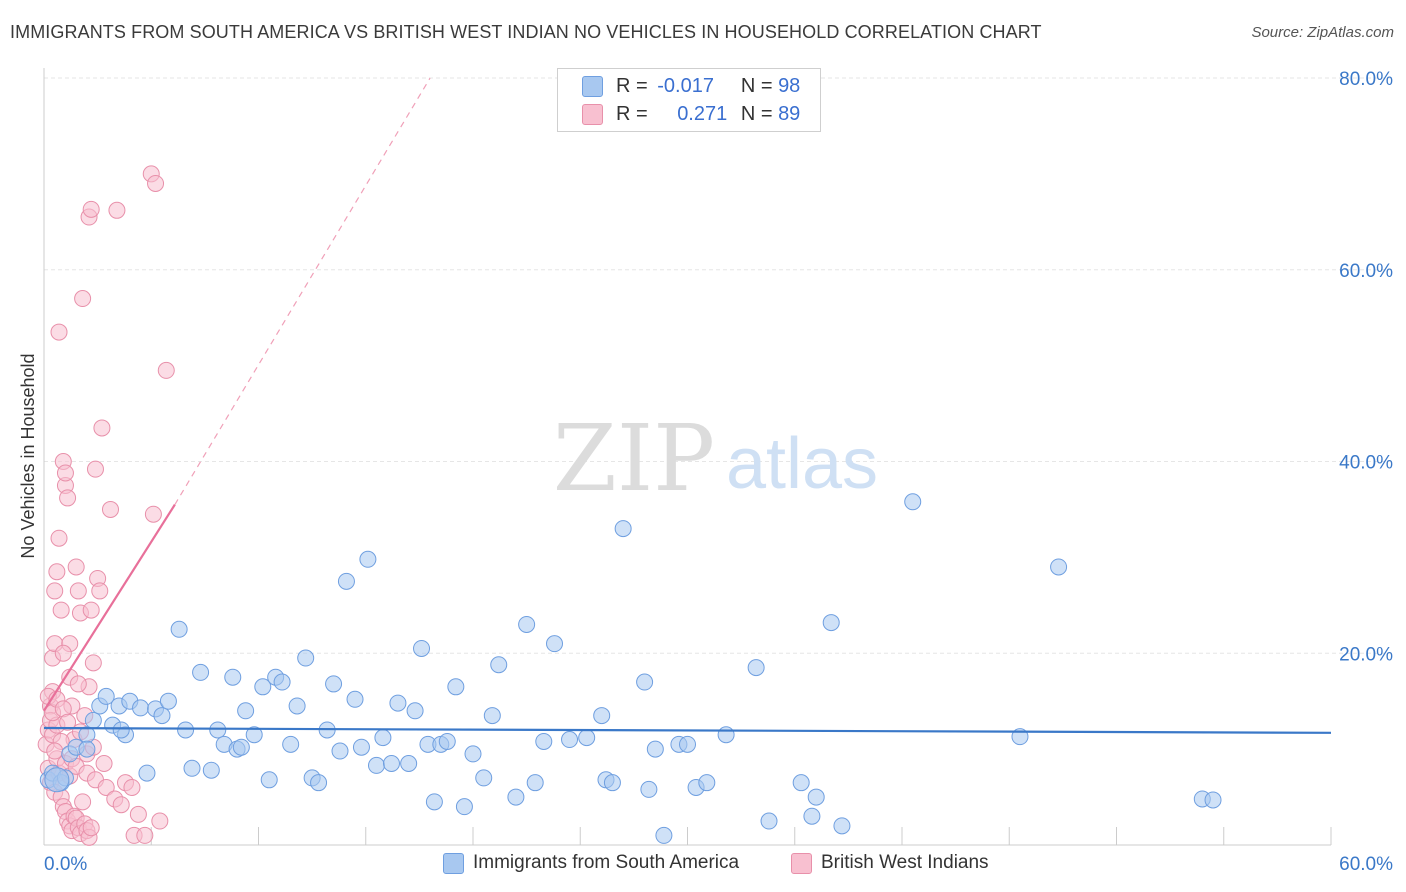  I want to click on y-tick-label: 60.0%, so click(1366, 271).